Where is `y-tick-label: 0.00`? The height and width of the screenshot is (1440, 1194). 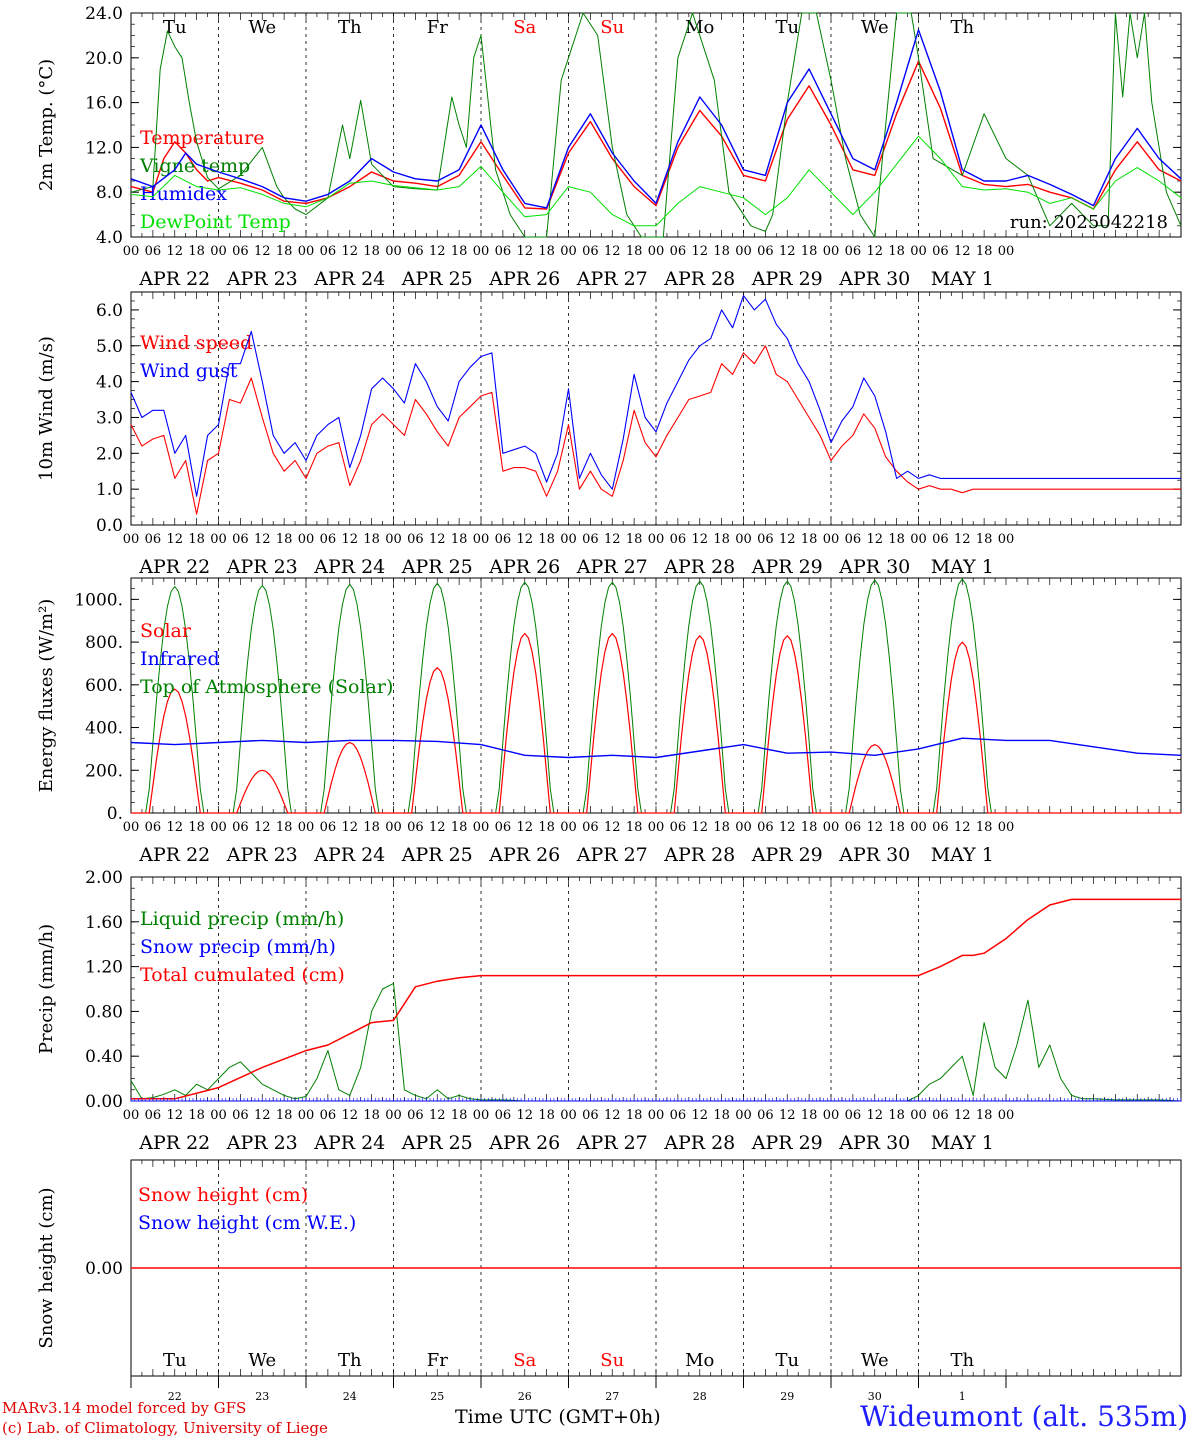 y-tick-label: 0.00 is located at coordinates (104, 1269).